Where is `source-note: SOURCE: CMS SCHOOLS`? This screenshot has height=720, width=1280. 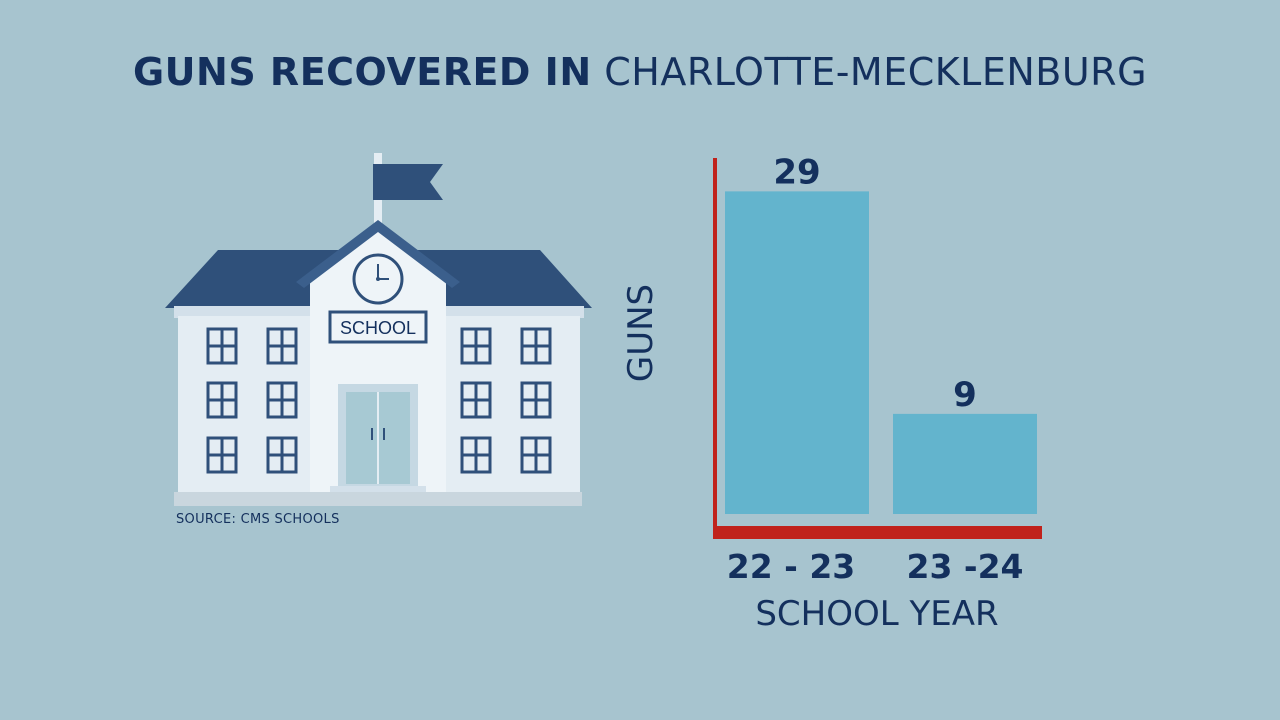 source-note: SOURCE: CMS SCHOOLS is located at coordinates (258, 519).